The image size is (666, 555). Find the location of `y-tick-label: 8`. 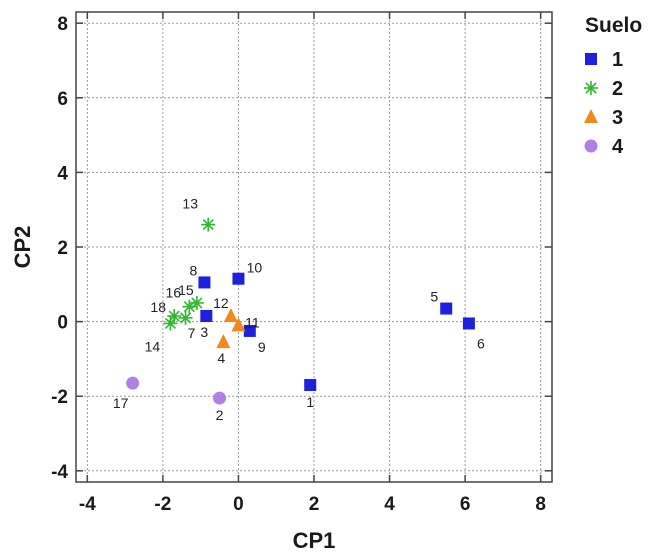

y-tick-label: 8 is located at coordinates (62, 24).